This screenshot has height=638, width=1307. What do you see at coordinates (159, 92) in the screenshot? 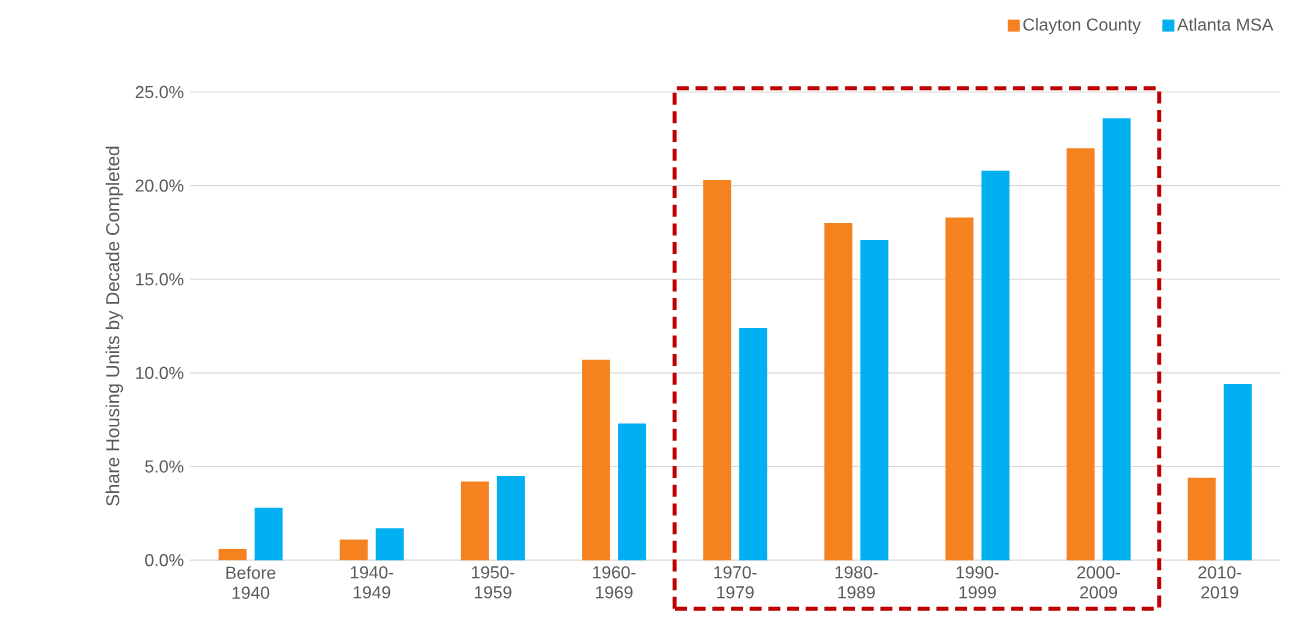
I see `y-tick-label: 25.0%` at bounding box center [159, 92].